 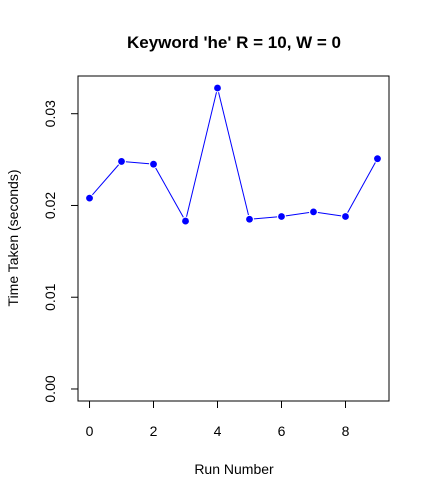 What do you see at coordinates (218, 419) in the screenshot?
I see `x-axis: 0 2 4 6 8` at bounding box center [218, 419].